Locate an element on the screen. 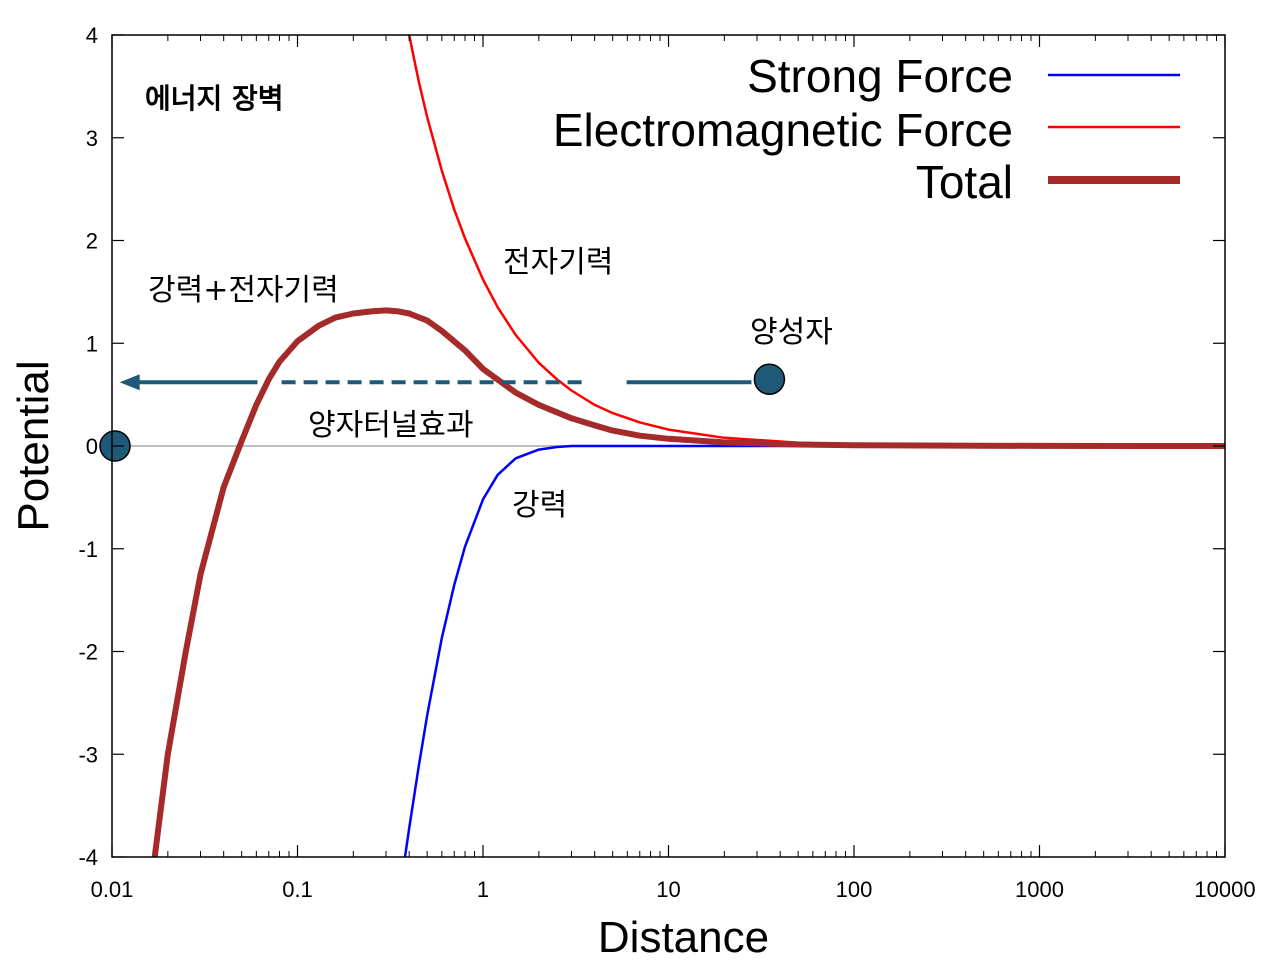 Image resolution: width=1280 pixels, height=960 pixels. y-tick-label: -2 is located at coordinates (88, 652).